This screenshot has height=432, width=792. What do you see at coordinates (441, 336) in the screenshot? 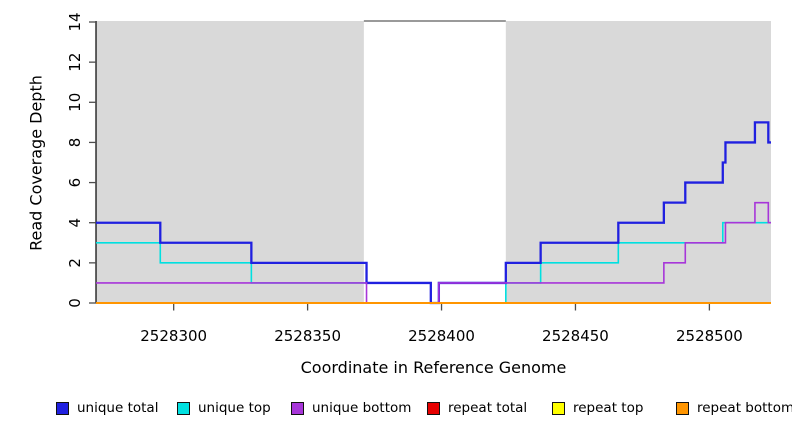
I see `x-tick-label: 2528400` at bounding box center [441, 336].